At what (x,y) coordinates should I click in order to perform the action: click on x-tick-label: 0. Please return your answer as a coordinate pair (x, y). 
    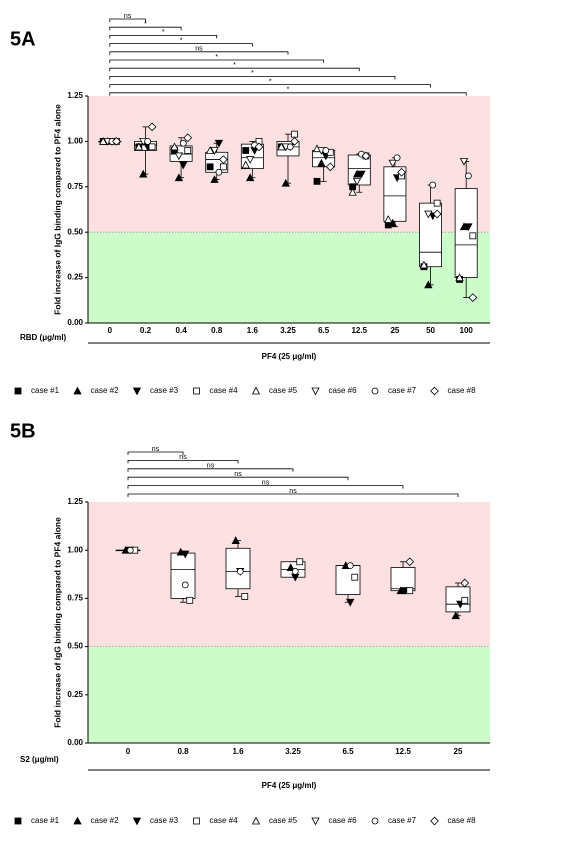
    Looking at the image, I should click on (128, 751).